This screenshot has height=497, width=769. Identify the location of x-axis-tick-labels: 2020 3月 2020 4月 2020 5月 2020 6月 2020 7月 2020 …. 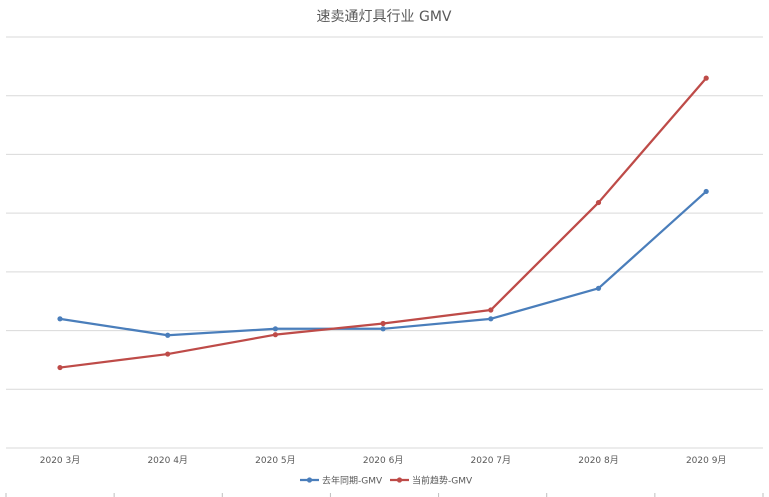
(383, 460).